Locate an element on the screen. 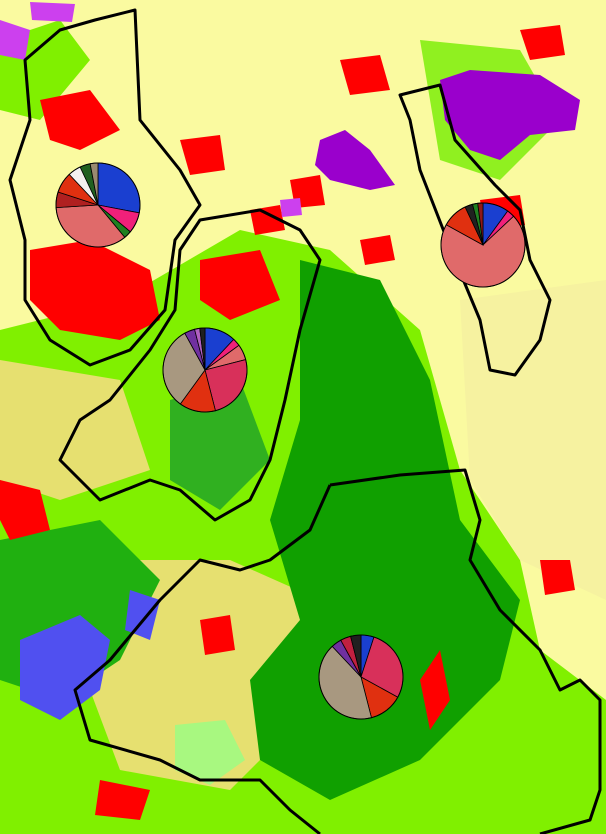 This screenshot has width=606, height=834. wetlands is located at coordinates (151, 109).